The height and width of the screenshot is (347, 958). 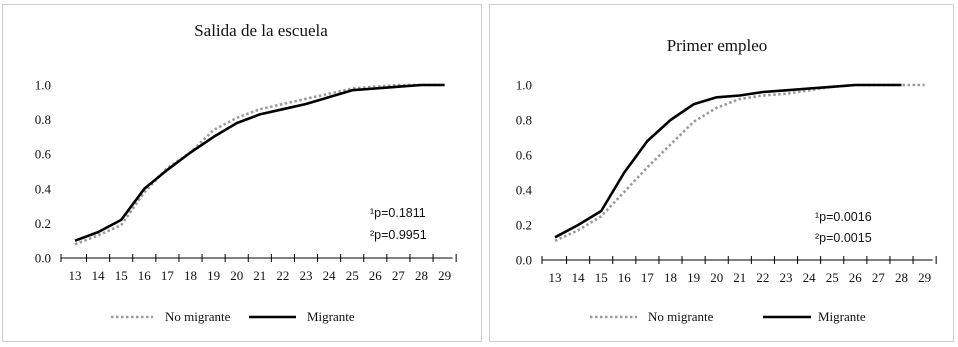 I want to click on p-value-annotation: ¹p=0.0016, so click(x=843, y=217).